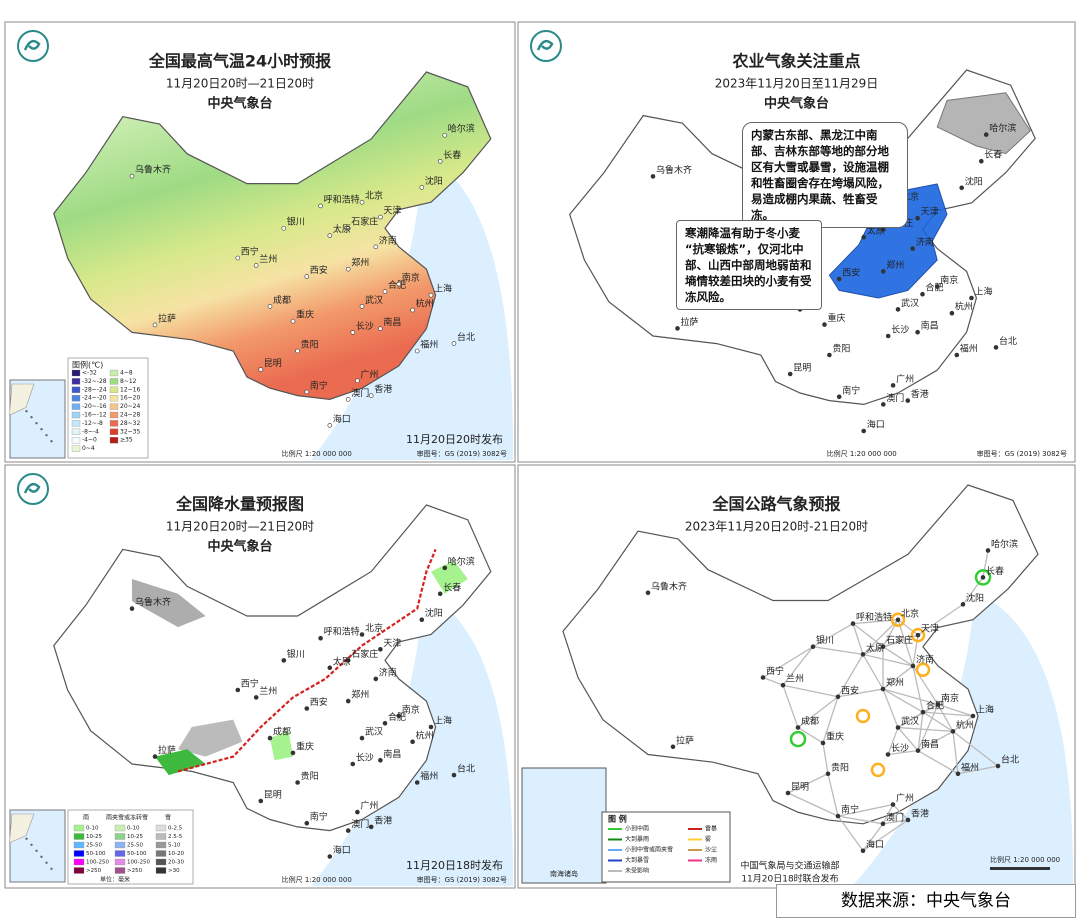 Image resolution: width=1080 pixels, height=922 pixels. I want to click on legend-label: 2.5-5, so click(175, 837).